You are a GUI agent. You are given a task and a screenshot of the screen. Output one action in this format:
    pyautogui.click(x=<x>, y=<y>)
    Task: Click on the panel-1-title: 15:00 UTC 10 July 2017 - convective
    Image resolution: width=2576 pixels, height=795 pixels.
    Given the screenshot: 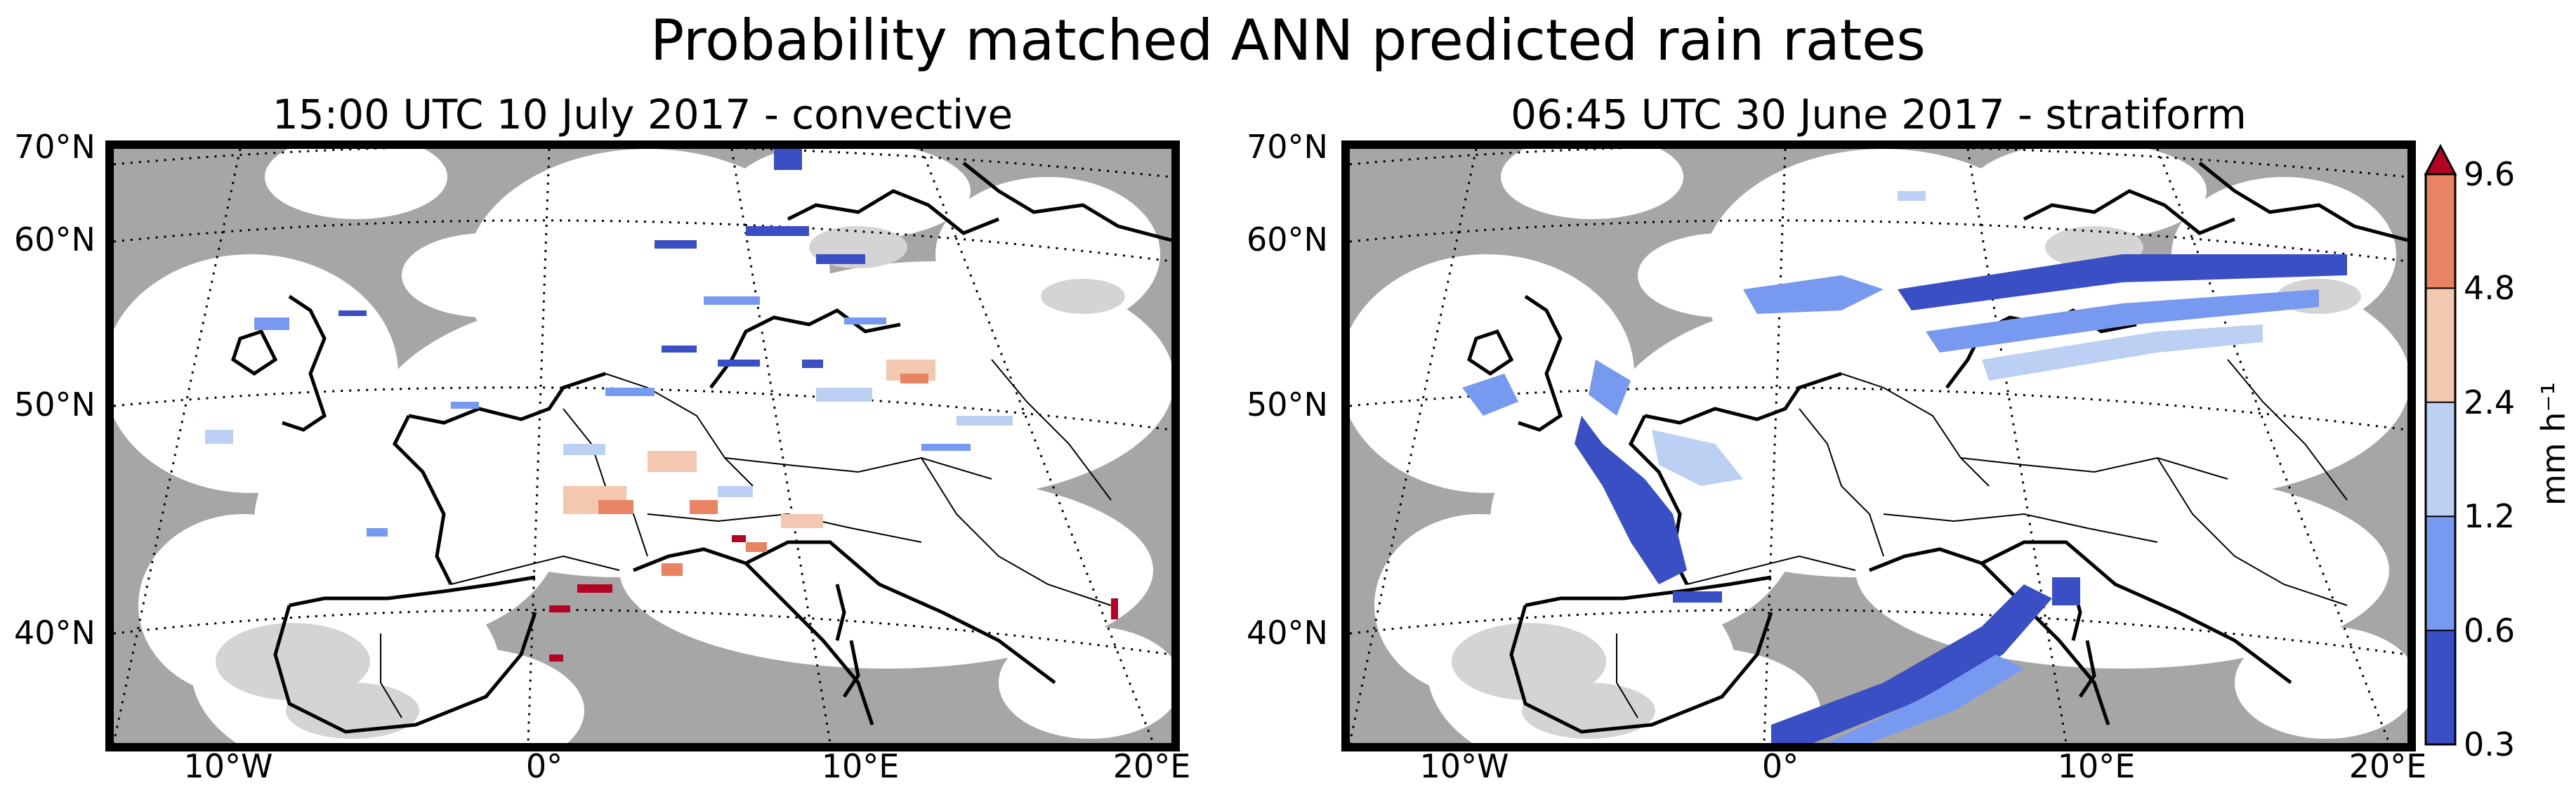 What is the action you would take?
    pyautogui.click(x=642, y=114)
    